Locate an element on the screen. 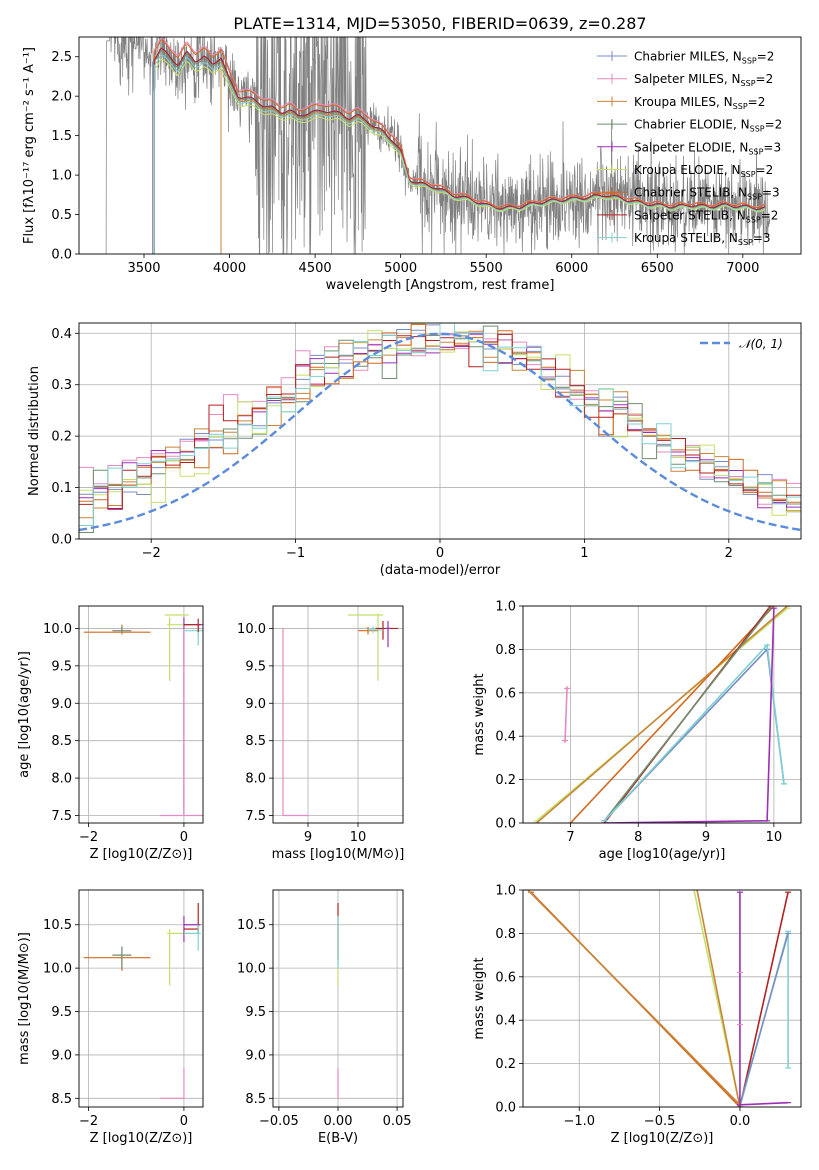  weight-age-series is located at coordinates (662, 714).